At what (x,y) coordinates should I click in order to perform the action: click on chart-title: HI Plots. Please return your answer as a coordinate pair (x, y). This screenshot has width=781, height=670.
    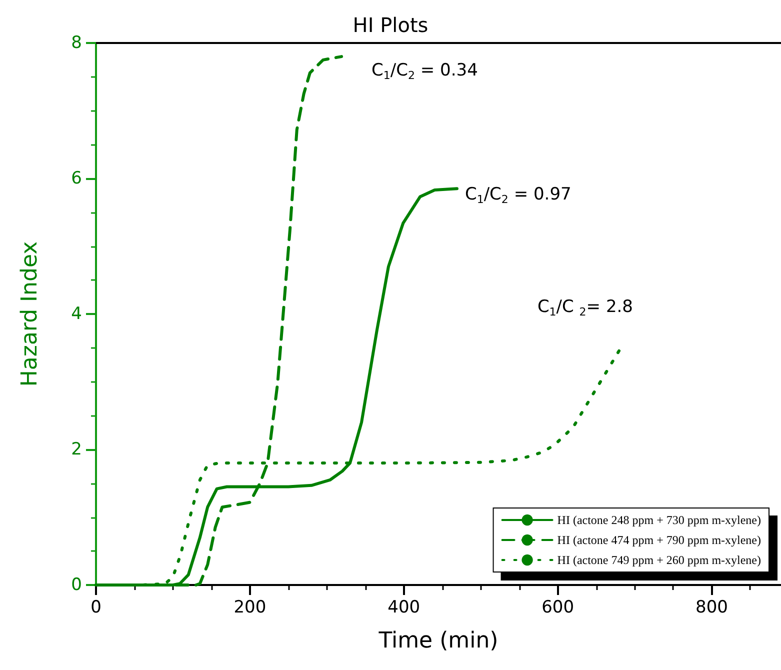
    Looking at the image, I should click on (390, 25).